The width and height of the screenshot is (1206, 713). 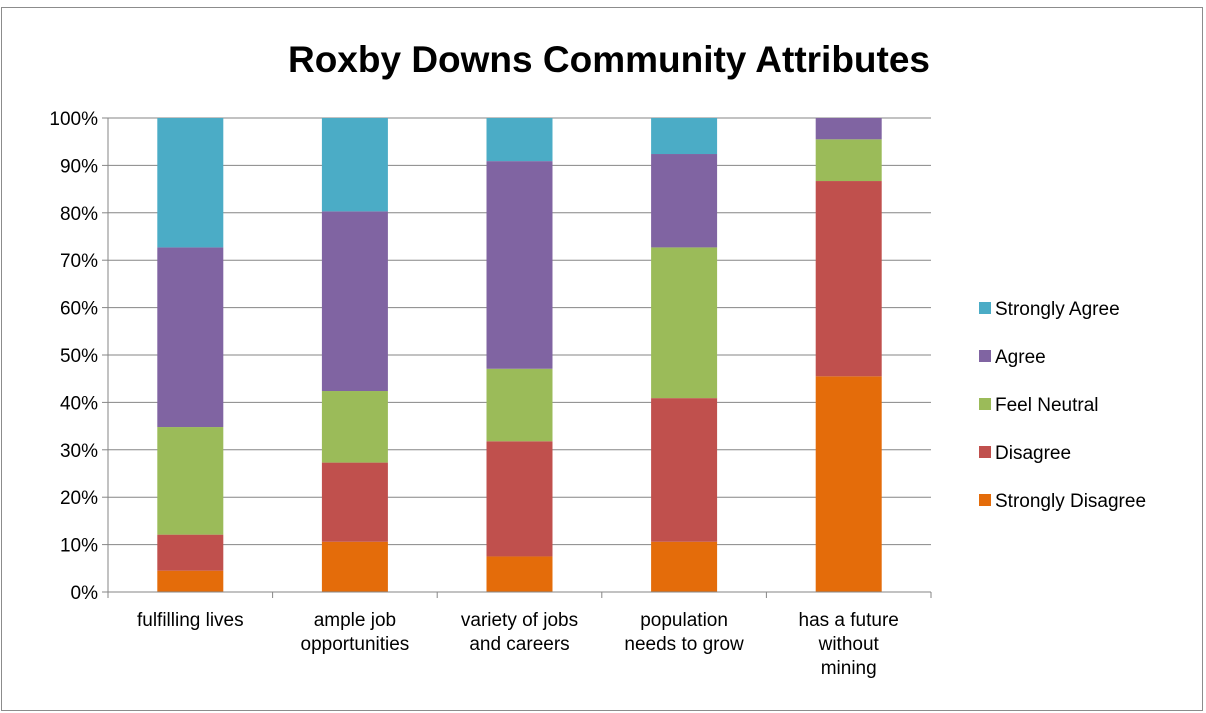 What do you see at coordinates (190, 620) in the screenshot?
I see `x-tick-label: fulfilling lives` at bounding box center [190, 620].